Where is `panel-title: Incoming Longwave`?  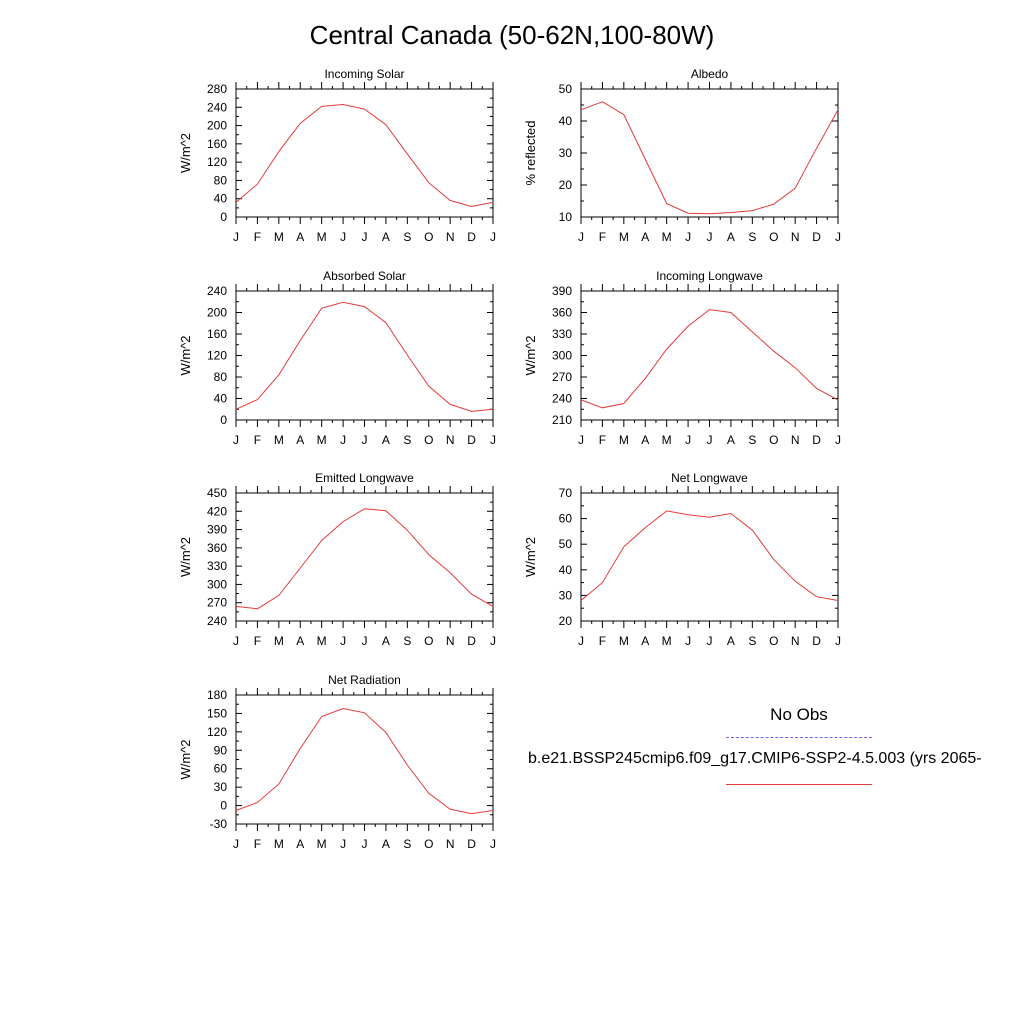
panel-title: Incoming Longwave is located at coordinates (709, 276).